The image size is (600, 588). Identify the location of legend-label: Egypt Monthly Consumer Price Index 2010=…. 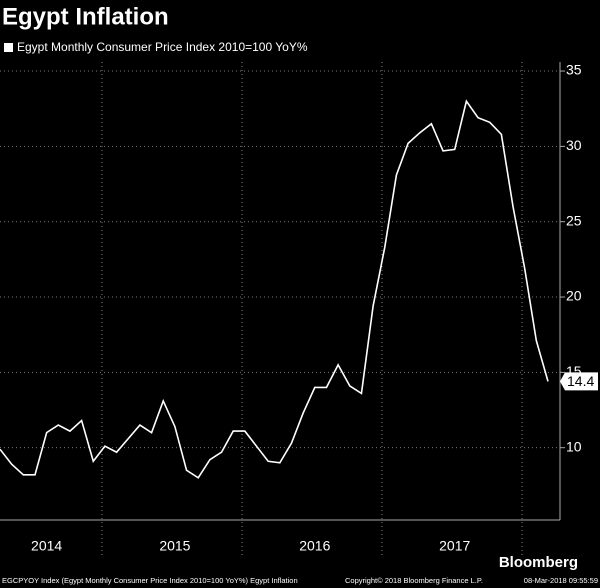
(162, 47).